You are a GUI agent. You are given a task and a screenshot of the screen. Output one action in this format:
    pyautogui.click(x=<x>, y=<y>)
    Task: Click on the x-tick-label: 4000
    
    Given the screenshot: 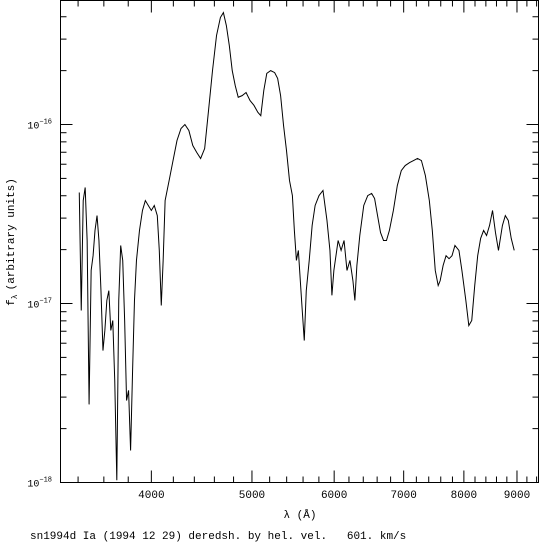 What is the action you would take?
    pyautogui.click(x=151, y=496)
    